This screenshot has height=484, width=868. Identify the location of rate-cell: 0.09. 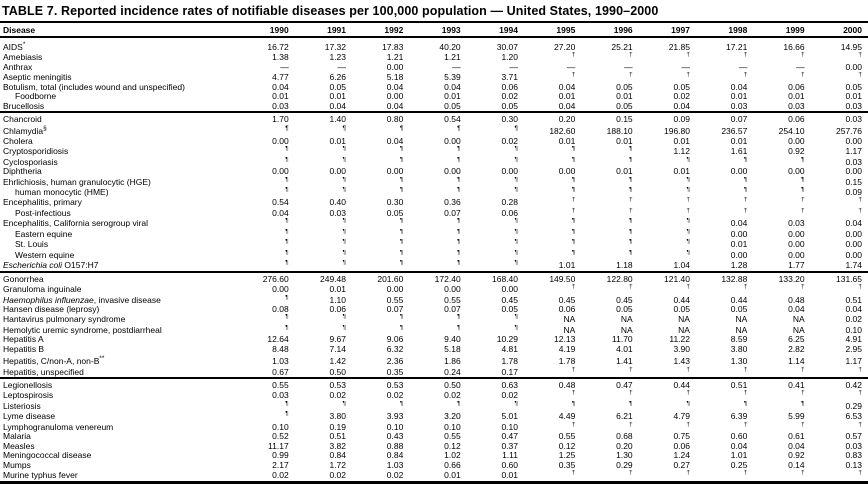
(853, 192).